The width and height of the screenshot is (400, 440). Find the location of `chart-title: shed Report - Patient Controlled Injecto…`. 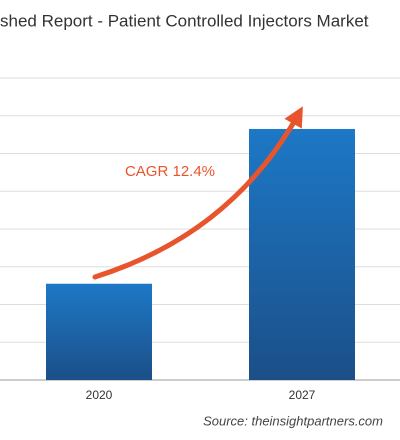

chart-title: shed Report - Patient Controlled Injecto… is located at coordinates (184, 20).